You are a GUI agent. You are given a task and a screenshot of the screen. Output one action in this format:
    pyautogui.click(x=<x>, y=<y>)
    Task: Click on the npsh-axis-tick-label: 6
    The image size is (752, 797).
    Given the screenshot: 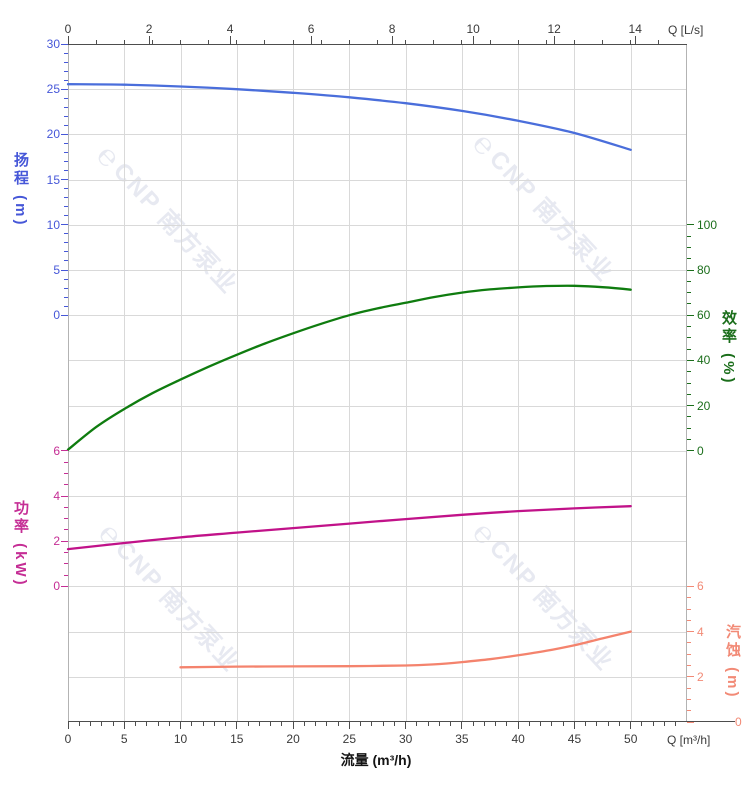 What is the action you would take?
    pyautogui.click(x=700, y=586)
    